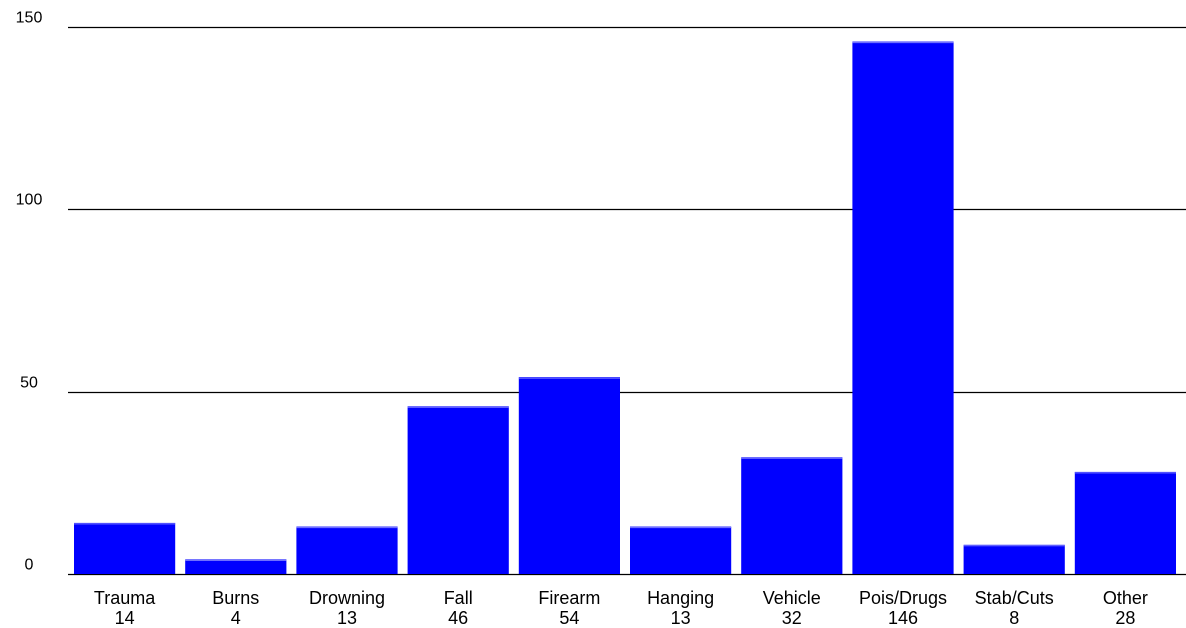  I want to click on bar-value-label: 14, so click(125, 618).